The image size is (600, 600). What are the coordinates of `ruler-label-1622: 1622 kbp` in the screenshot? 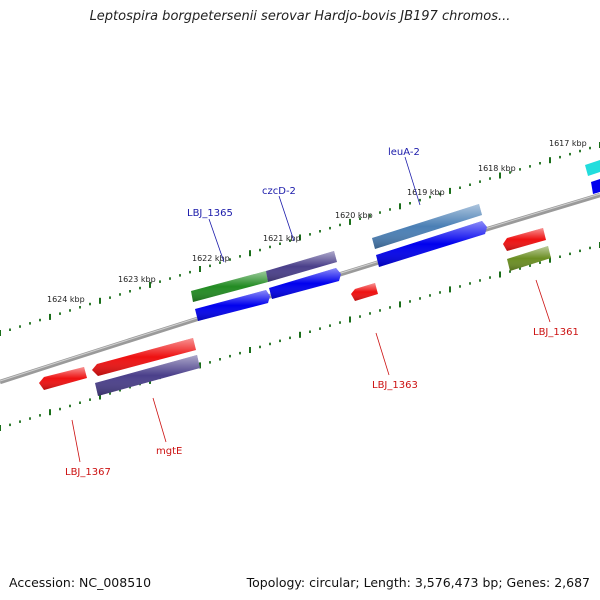 It's located at (211, 258).